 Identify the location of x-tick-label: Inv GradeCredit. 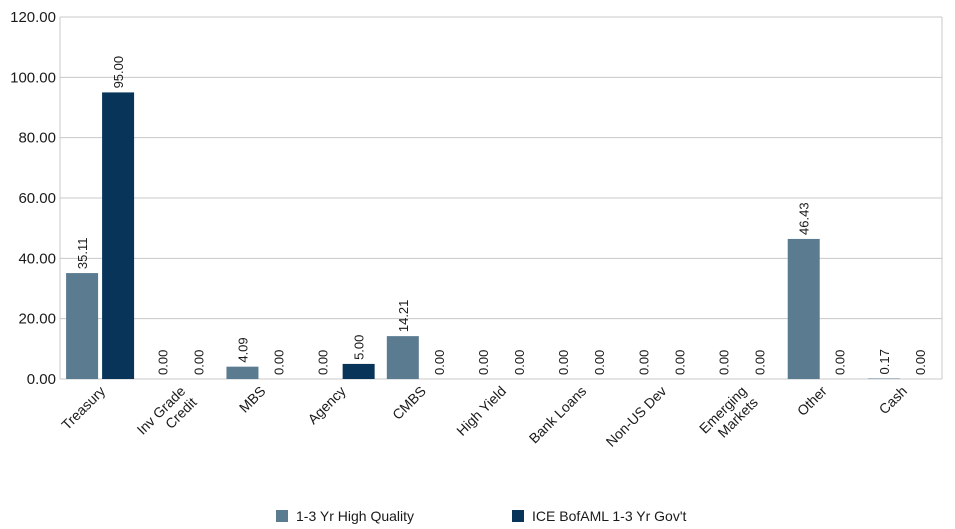
(167, 416).